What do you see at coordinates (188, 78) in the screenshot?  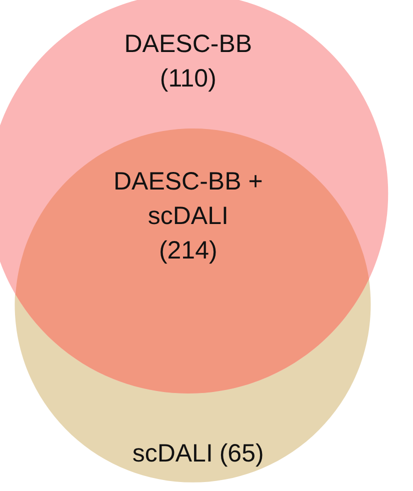 I see `data-label: (110)` at bounding box center [188, 78].